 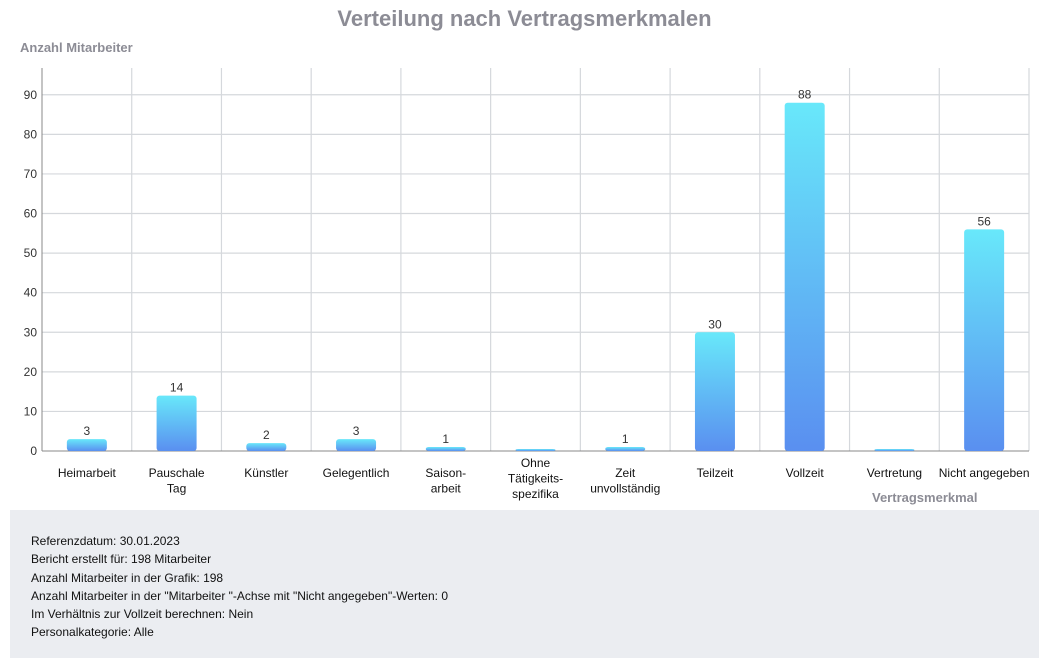 What do you see at coordinates (105, 541) in the screenshot?
I see `info-line: Referenzdatum: 30.01.2023` at bounding box center [105, 541].